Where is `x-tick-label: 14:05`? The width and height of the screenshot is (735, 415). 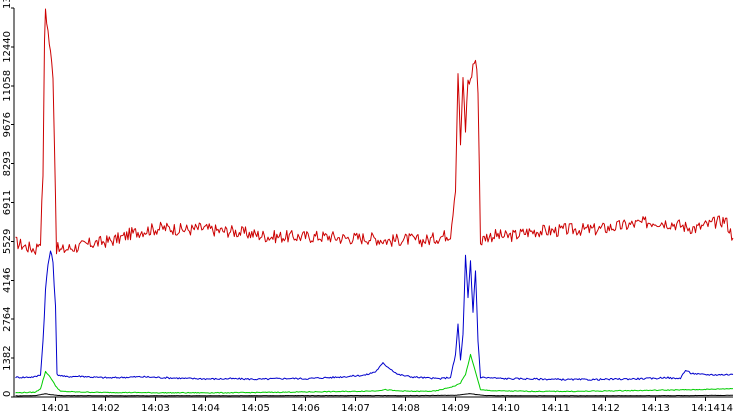
x-tick-label: 14:05 is located at coordinates (255, 408).